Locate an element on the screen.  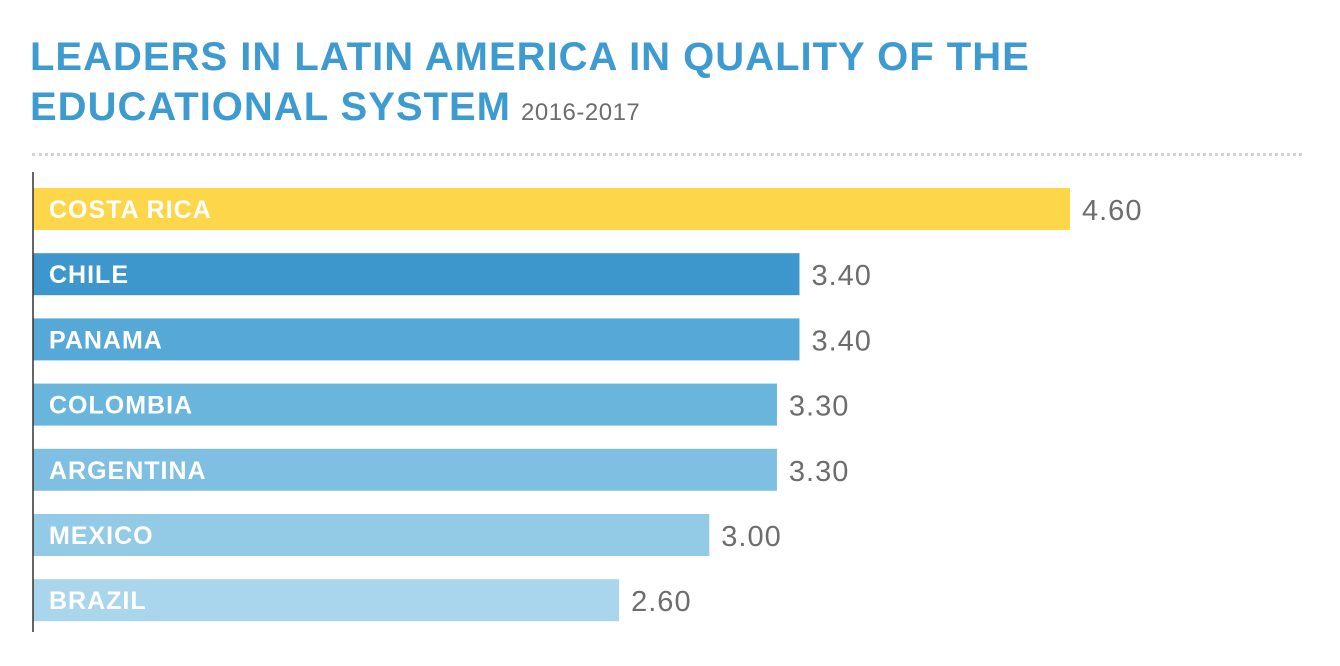
bar-argentina is located at coordinates (405, 469).